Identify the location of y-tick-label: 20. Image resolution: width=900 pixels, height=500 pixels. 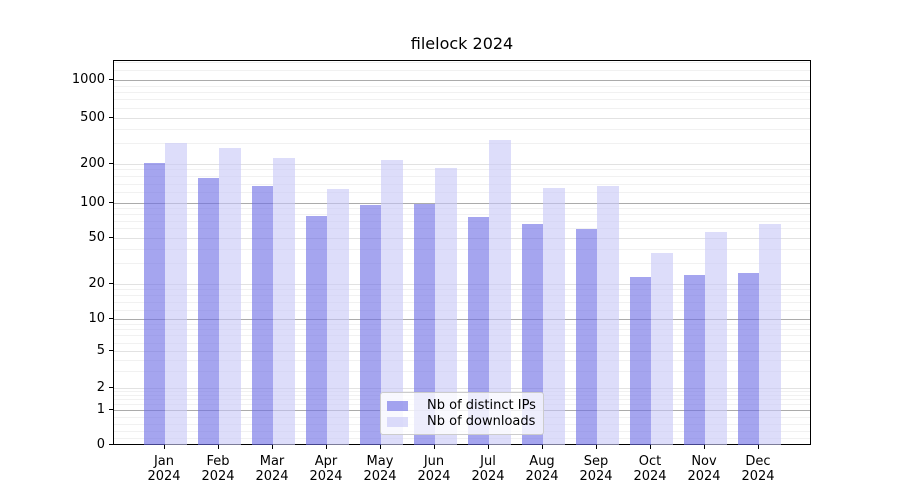
(96, 283).